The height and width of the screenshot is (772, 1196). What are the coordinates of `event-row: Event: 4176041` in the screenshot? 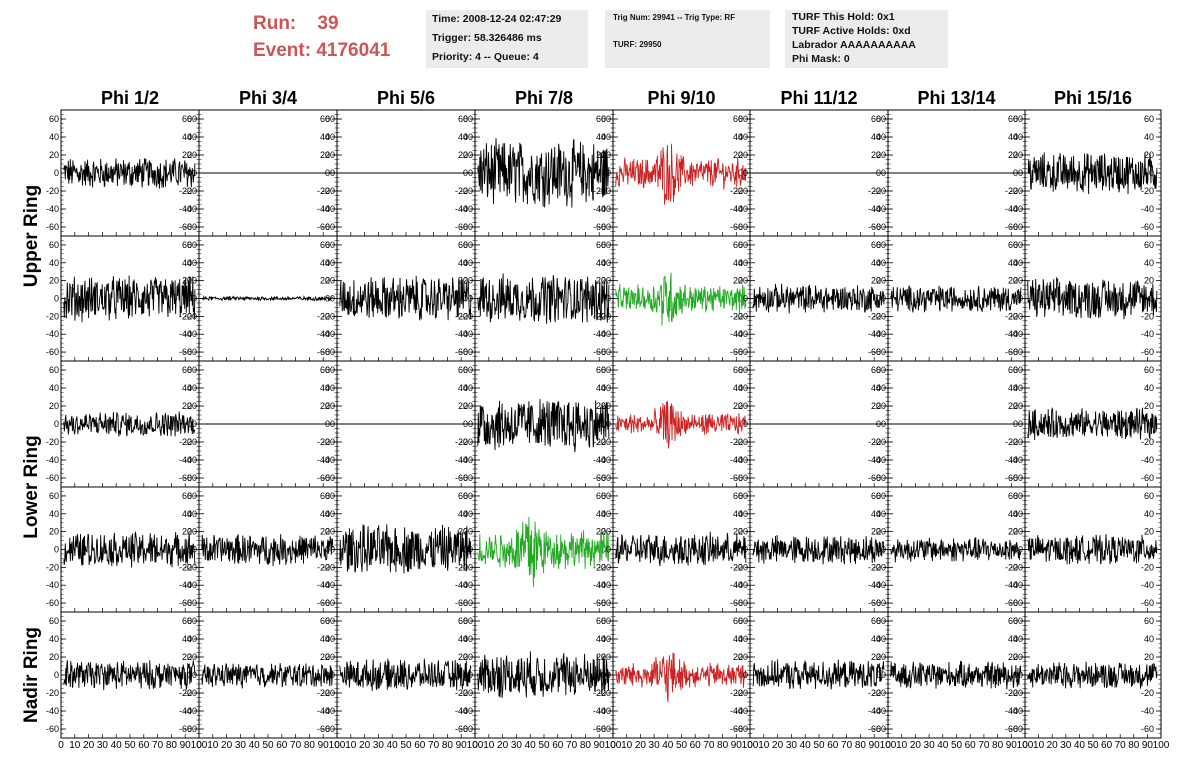 It's located at (321, 50).